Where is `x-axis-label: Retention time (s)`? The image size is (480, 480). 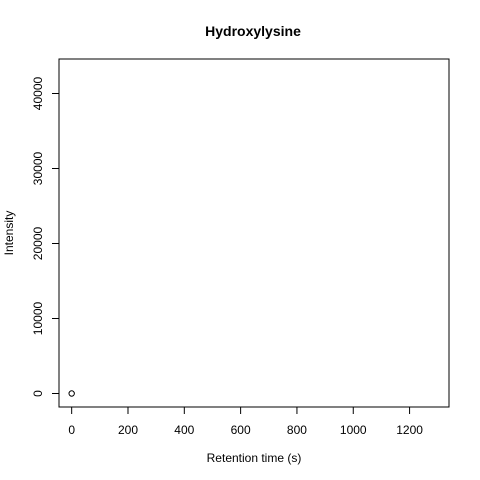 x-axis-label: Retention time (s) is located at coordinates (254, 458).